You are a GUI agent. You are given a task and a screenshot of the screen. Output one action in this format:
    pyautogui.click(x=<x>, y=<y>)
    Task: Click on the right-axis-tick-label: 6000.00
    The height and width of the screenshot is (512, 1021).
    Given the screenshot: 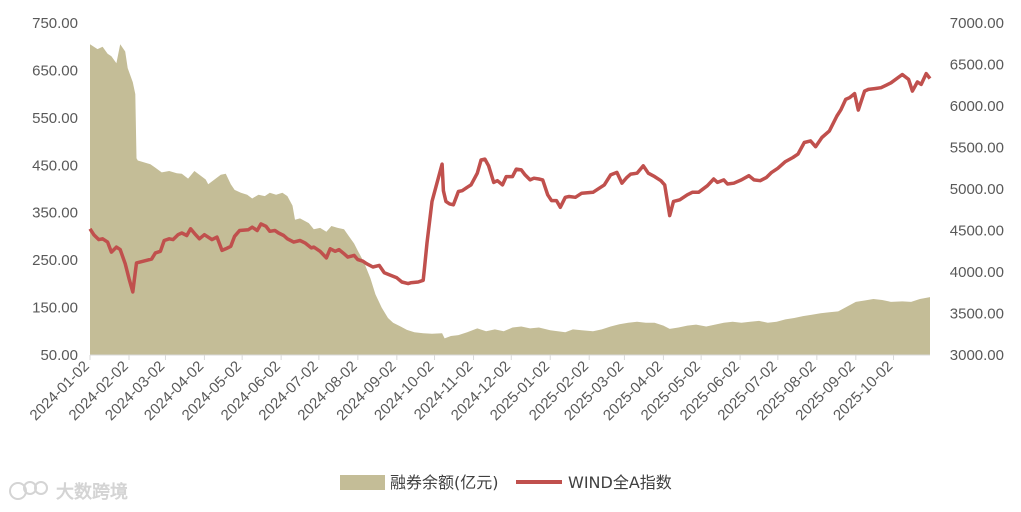 What is the action you would take?
    pyautogui.click(x=977, y=106)
    